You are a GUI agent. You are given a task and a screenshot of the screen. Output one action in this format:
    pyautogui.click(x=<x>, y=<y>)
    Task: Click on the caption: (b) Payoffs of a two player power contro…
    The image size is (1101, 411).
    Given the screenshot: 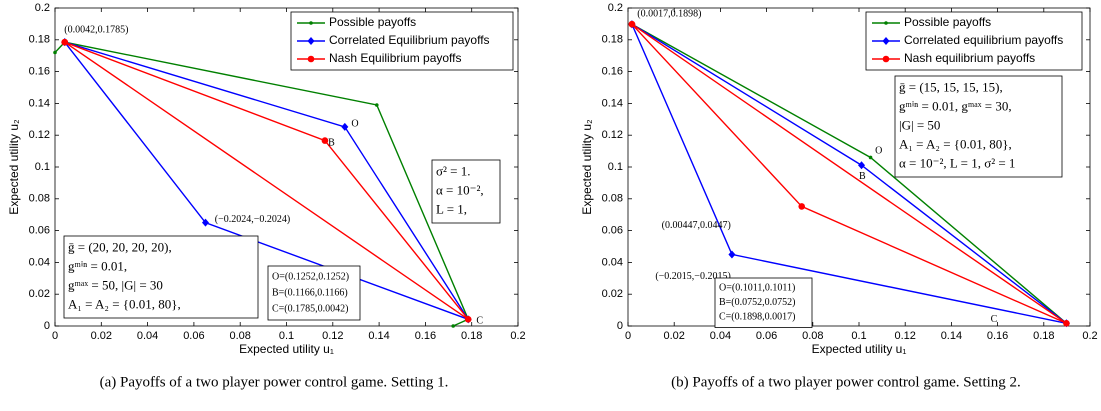 What is the action you would take?
    pyautogui.click(x=846, y=382)
    